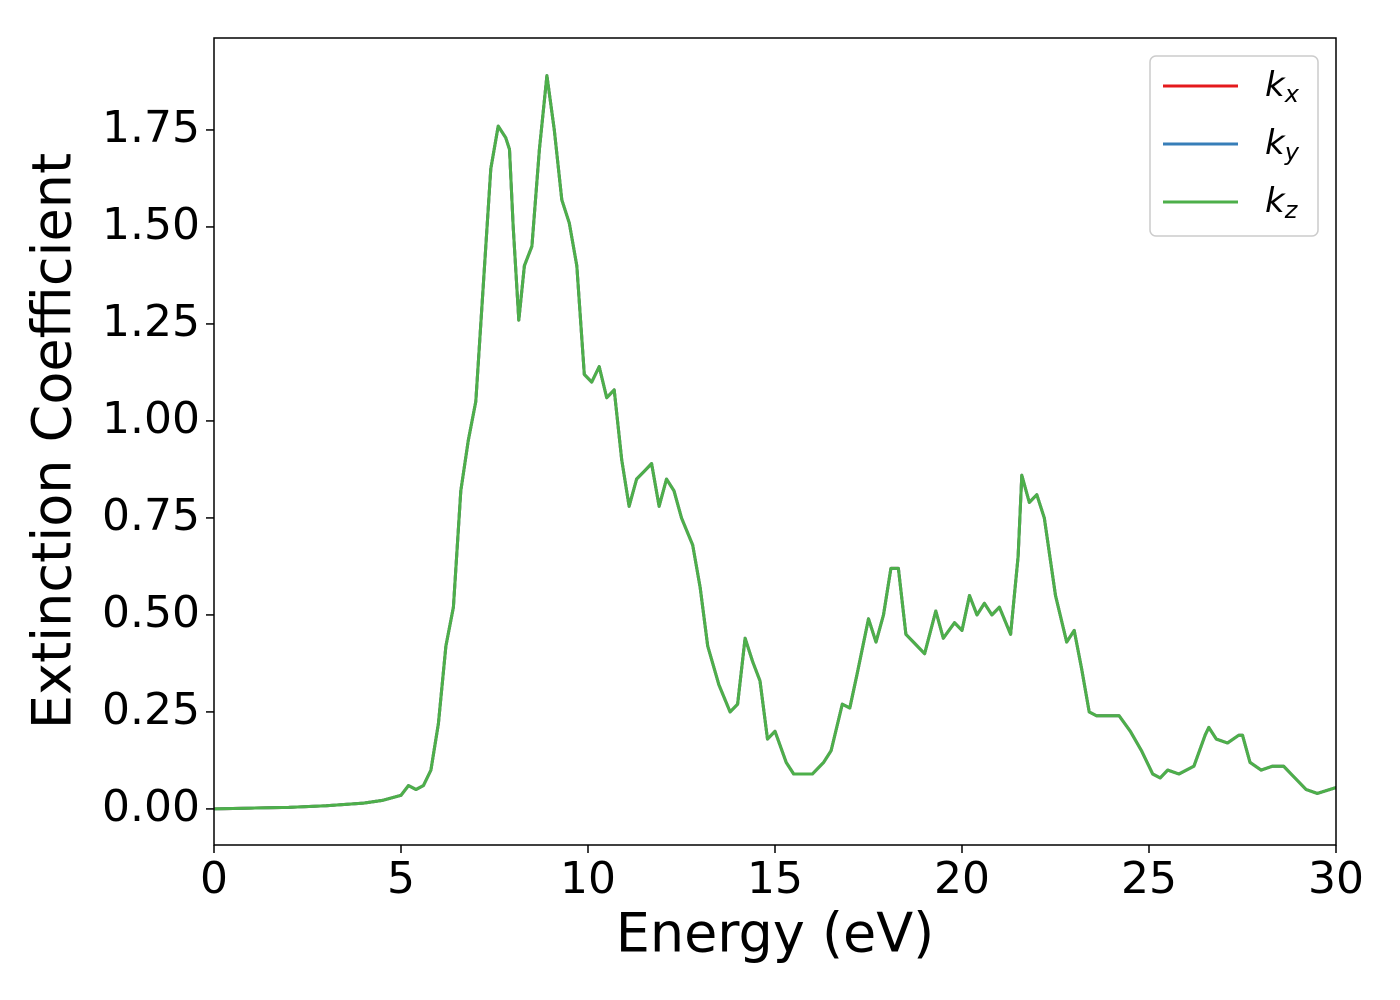  I want to click on x-tick-label: 15, so click(775, 878).